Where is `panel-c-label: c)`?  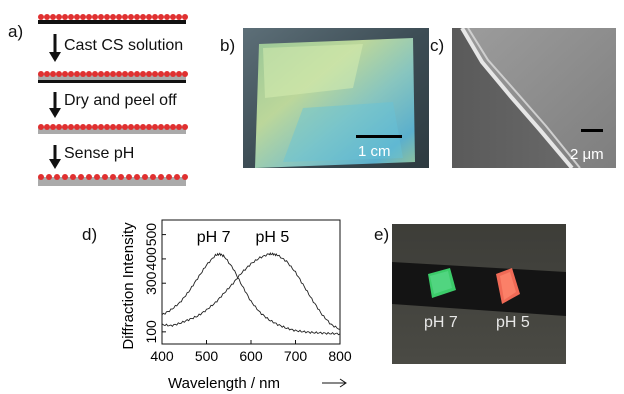
panel-c-label: c) is located at coordinates (437, 45).